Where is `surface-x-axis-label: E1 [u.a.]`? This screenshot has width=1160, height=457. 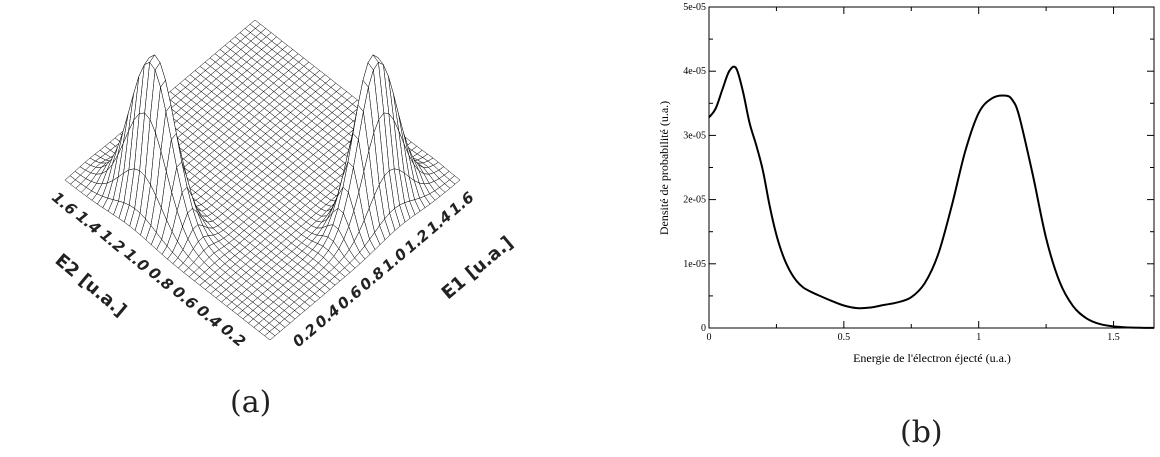 surface-x-axis-label: E1 [u.a.] is located at coordinates (478, 267).